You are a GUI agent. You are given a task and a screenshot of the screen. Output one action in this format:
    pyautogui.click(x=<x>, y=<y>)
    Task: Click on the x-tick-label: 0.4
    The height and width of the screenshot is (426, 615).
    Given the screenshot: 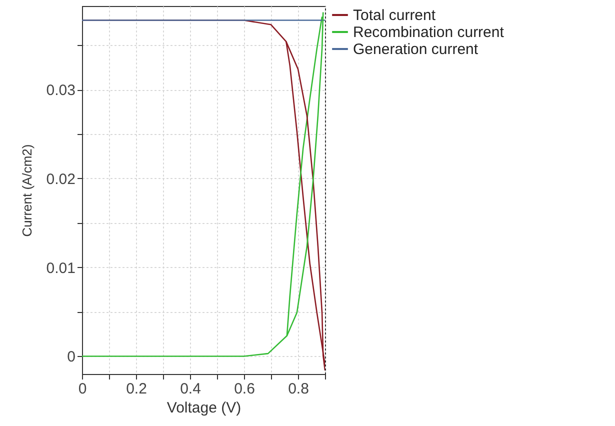 What is the action you would take?
    pyautogui.click(x=190, y=389)
    